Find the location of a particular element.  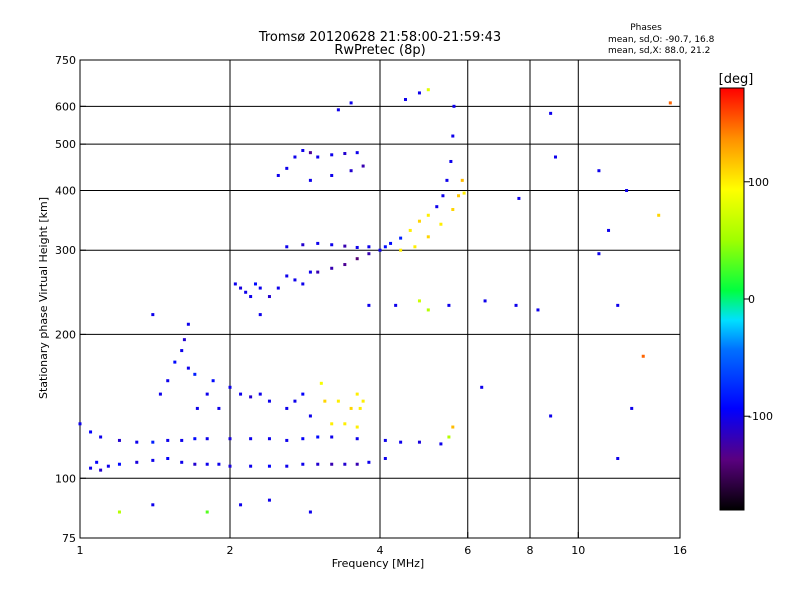

y-tick-label: 600 is located at coordinates (65, 106).